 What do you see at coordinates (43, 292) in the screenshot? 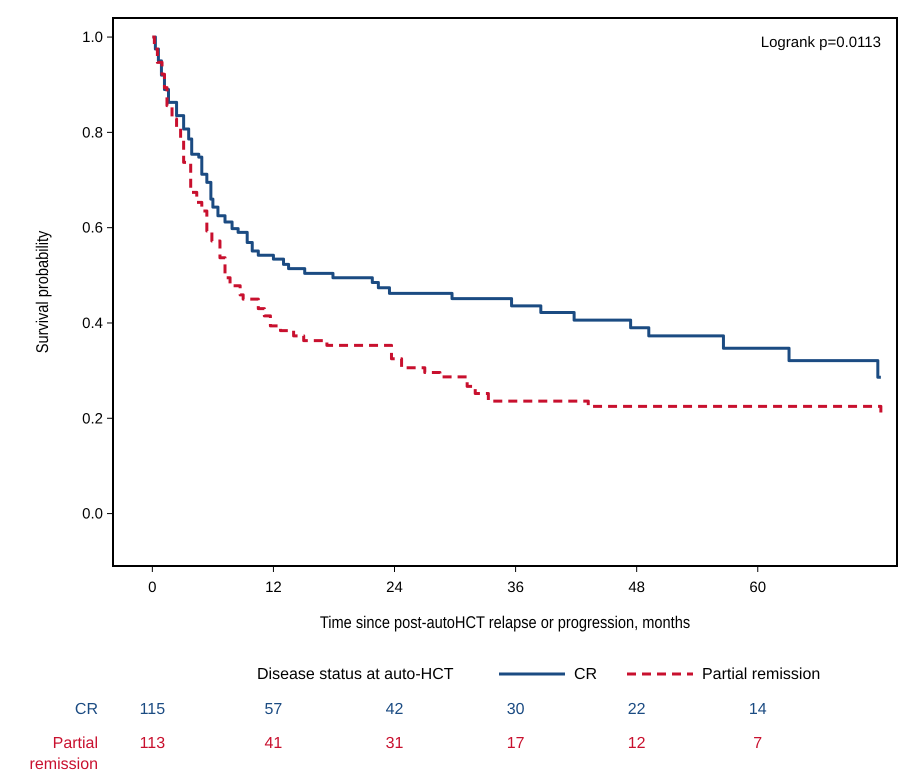
I see `y-axis-title: Survival probability` at bounding box center [43, 292].